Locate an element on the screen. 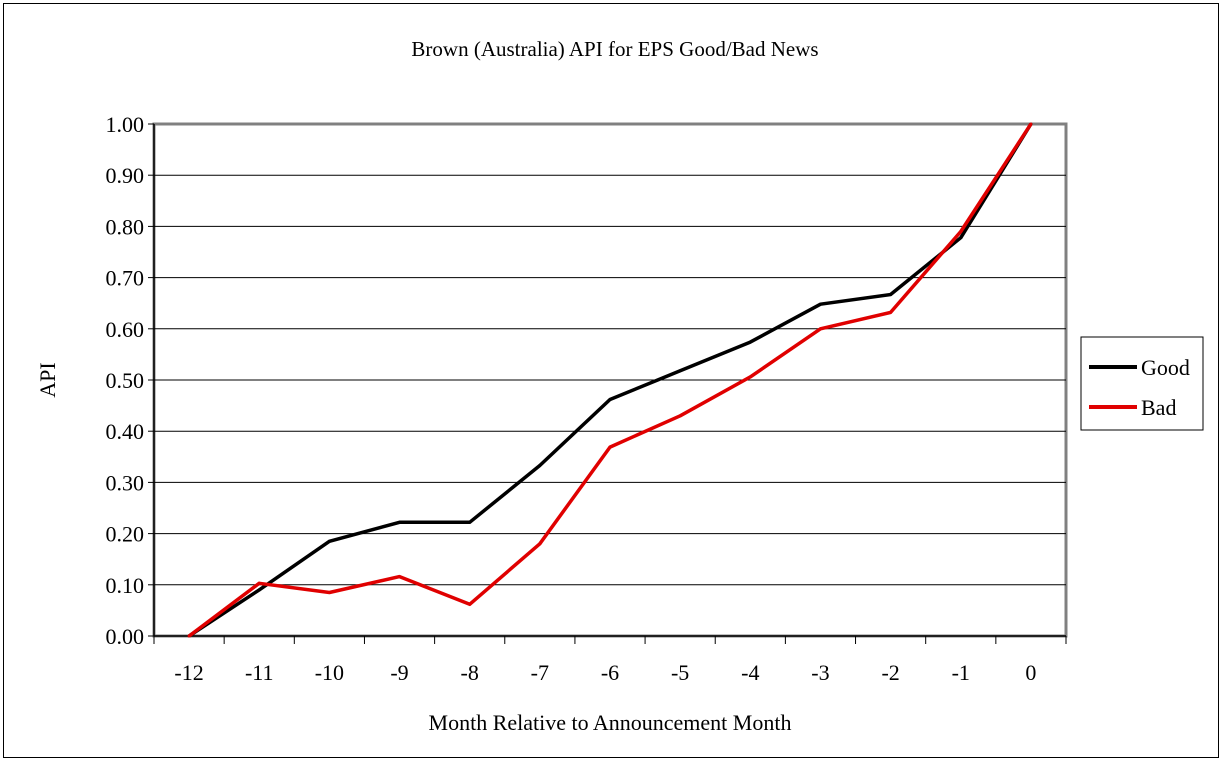 This screenshot has width=1224, height=764. y-tick-label: 0.10 is located at coordinates (125, 585).